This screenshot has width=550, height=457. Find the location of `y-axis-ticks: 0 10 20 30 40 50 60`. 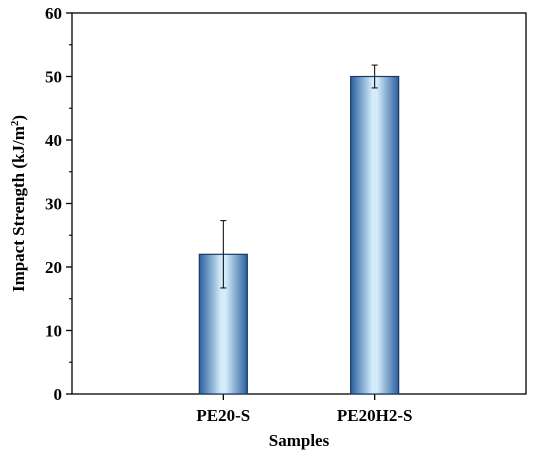

y-axis-ticks: 0 10 20 30 40 50 60 is located at coordinates (58, 204).